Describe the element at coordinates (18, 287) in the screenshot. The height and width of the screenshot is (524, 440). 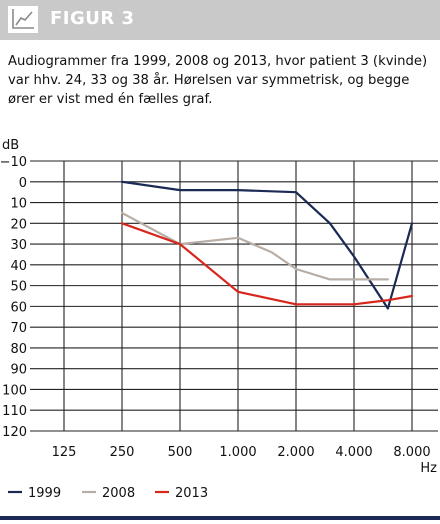
I see `y-tick-label: 50` at that location.